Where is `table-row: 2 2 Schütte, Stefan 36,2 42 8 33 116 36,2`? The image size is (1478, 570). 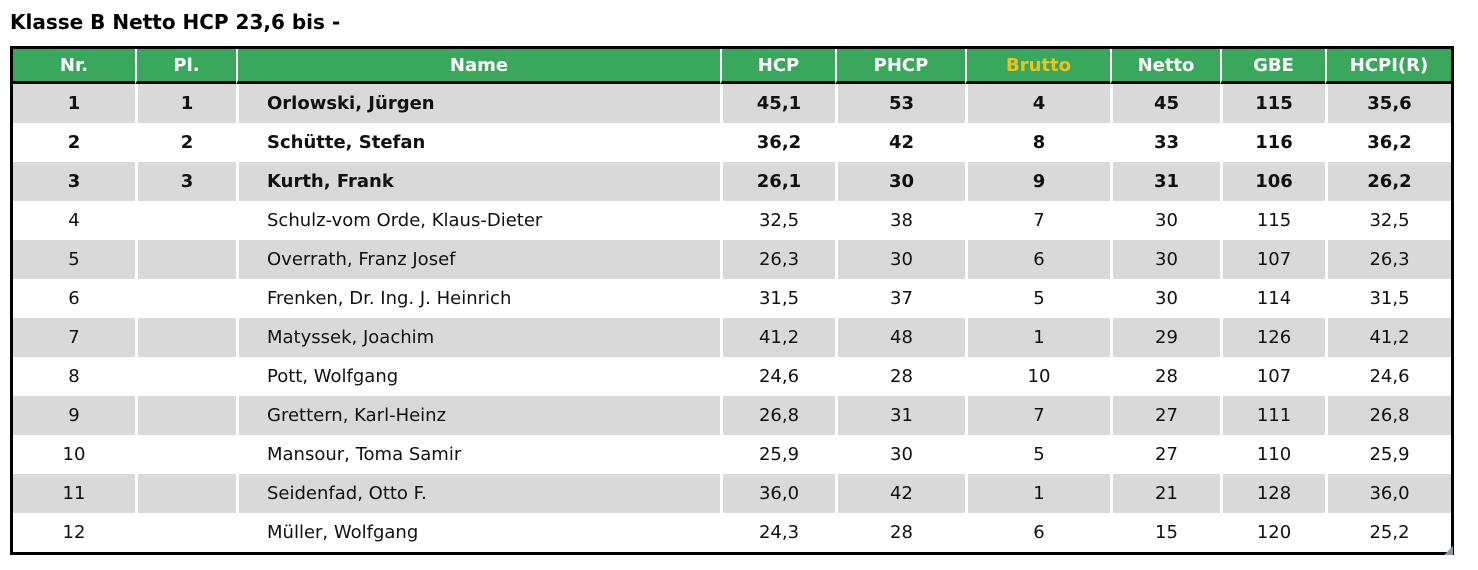 table-row: 2 2 Schütte, Stefan 36,2 42 8 33 116 36,2 is located at coordinates (732, 142).